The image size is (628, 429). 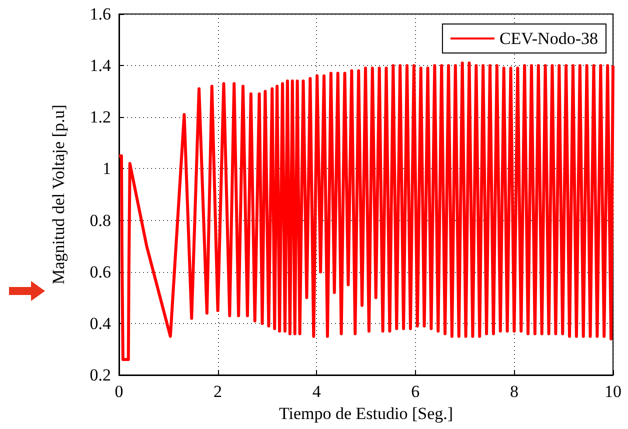 What do you see at coordinates (218, 391) in the screenshot?
I see `x-tick-label: 2` at bounding box center [218, 391].